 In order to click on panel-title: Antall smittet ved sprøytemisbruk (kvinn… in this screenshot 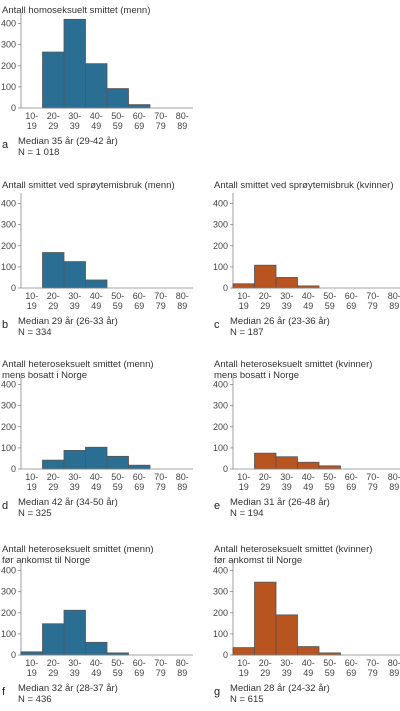, I will do `click(304, 185)`.